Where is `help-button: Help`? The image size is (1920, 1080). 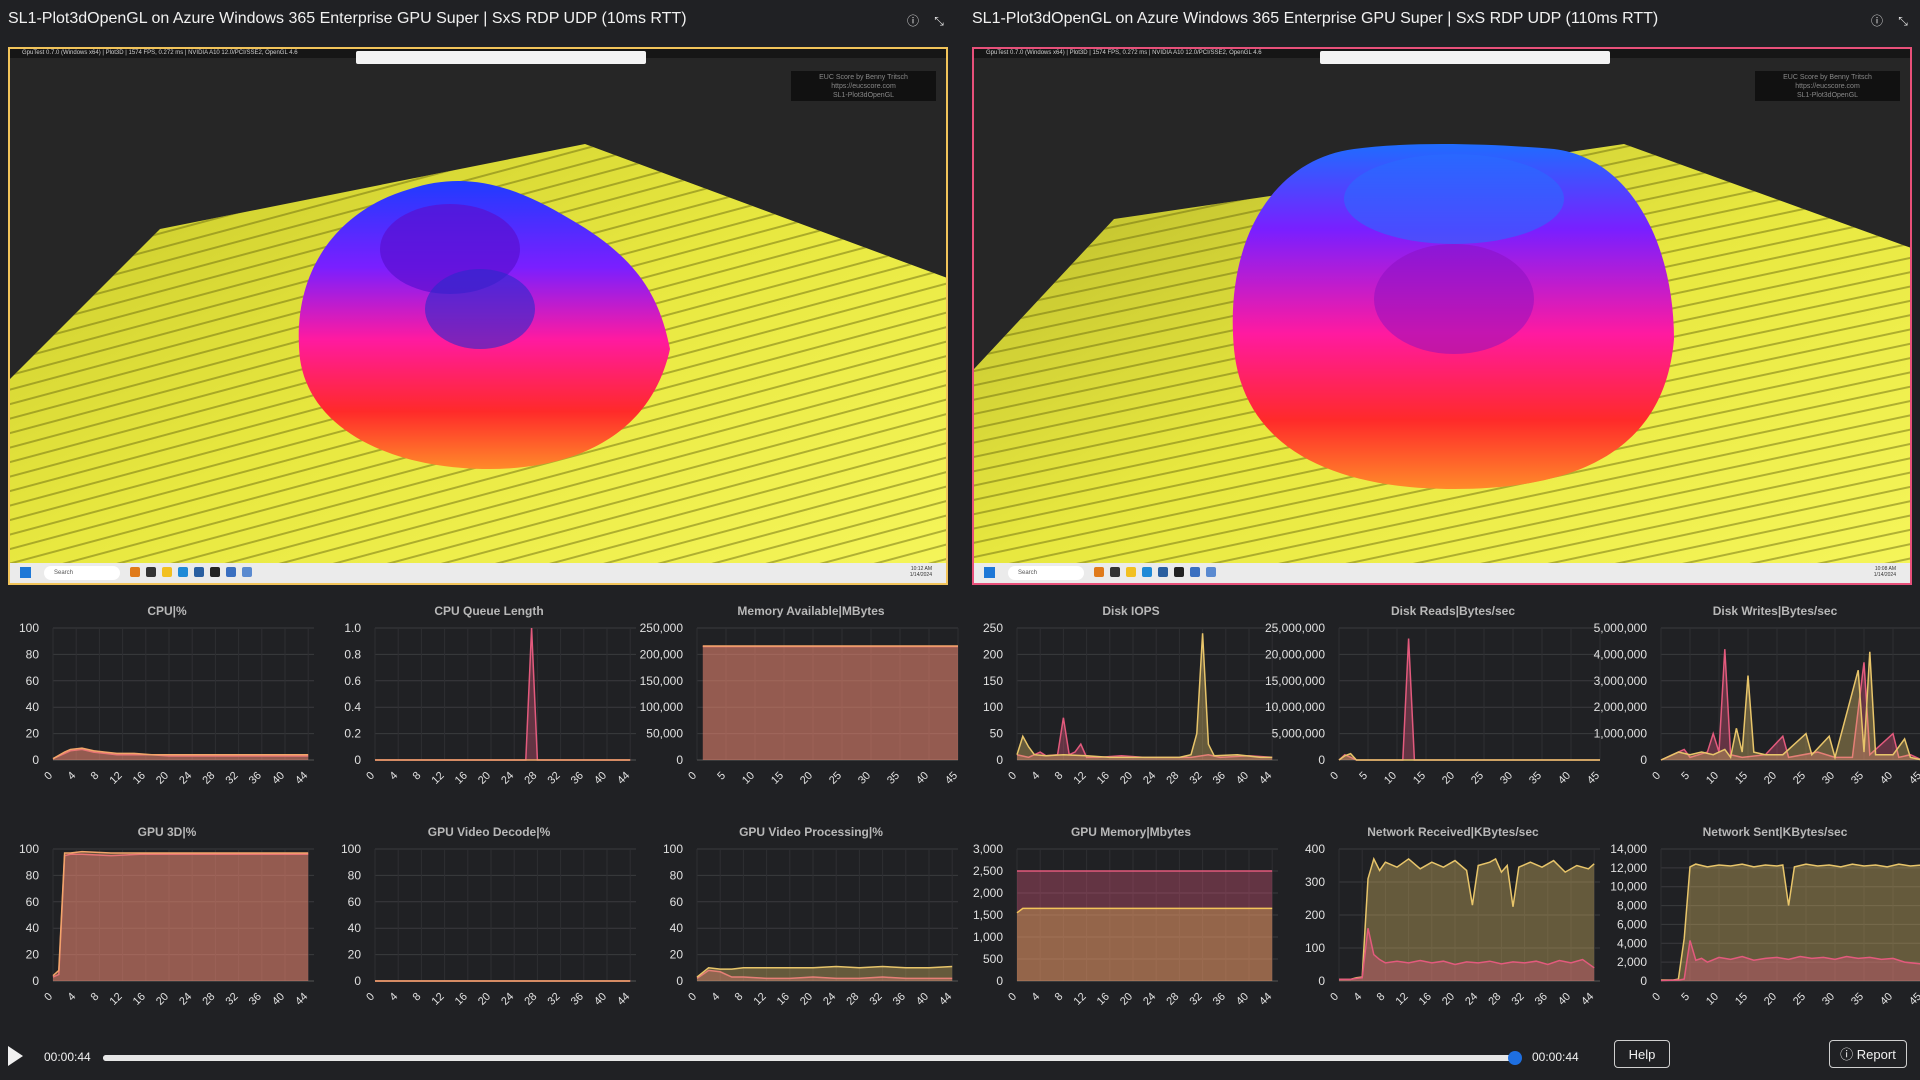 help-button: Help is located at coordinates (1642, 1054).